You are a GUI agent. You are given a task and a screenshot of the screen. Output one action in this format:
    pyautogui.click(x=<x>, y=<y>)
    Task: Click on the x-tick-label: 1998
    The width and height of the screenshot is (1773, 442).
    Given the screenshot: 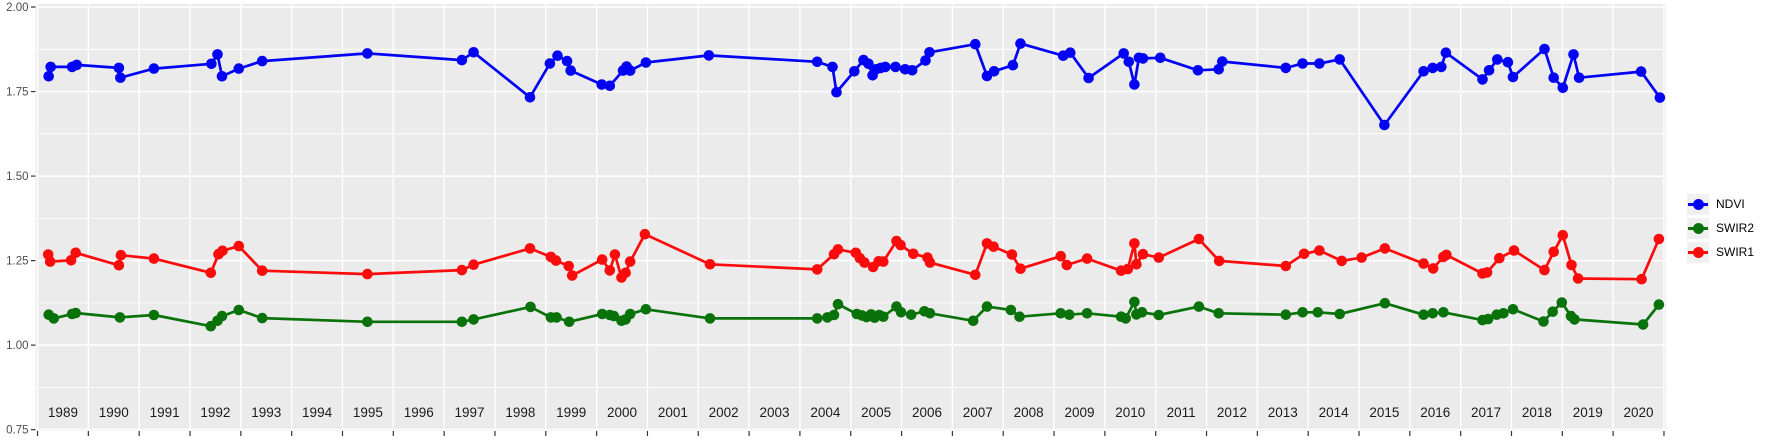 What is the action you would take?
    pyautogui.click(x=520, y=412)
    